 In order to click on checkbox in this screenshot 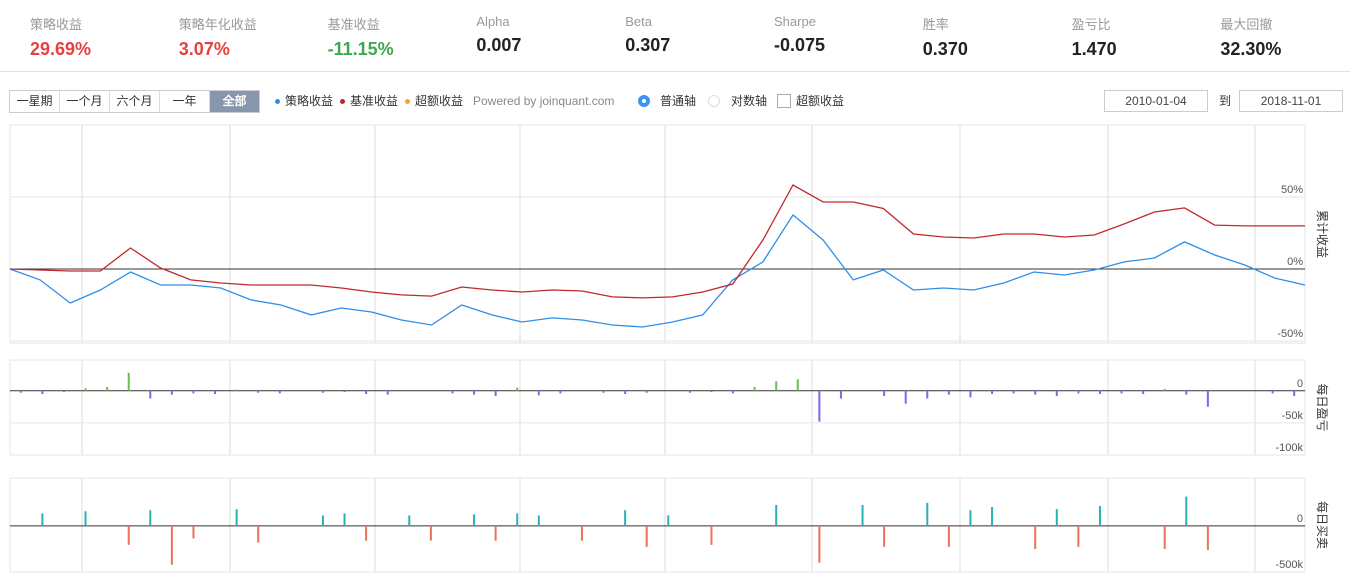, I will do `click(784, 101)`.